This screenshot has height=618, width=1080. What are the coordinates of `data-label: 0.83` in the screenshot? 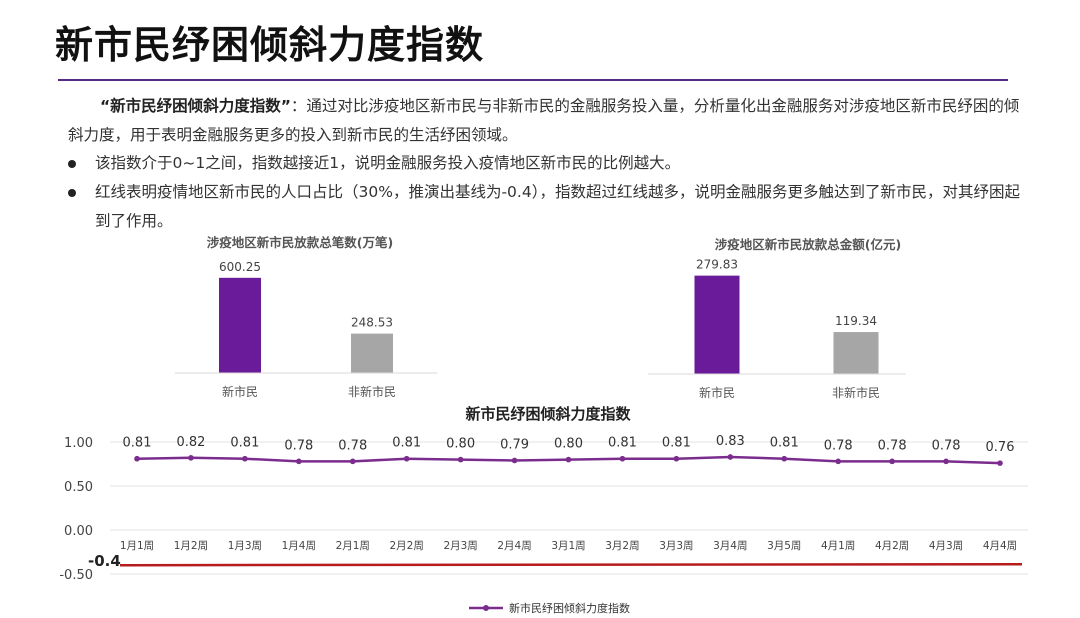 It's located at (730, 441).